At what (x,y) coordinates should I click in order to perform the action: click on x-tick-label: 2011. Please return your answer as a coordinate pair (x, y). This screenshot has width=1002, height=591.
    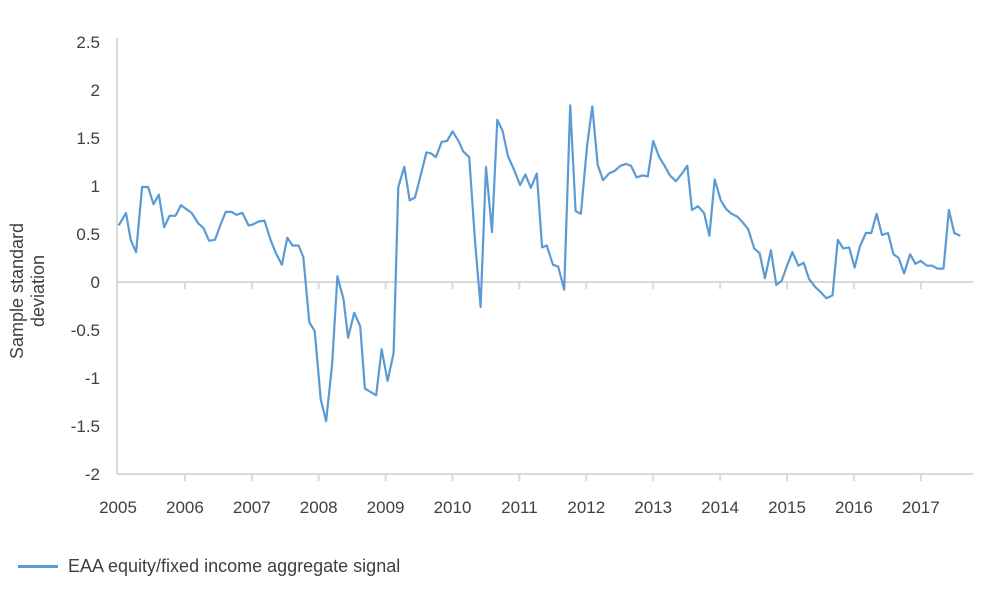
    Looking at the image, I should click on (519, 507).